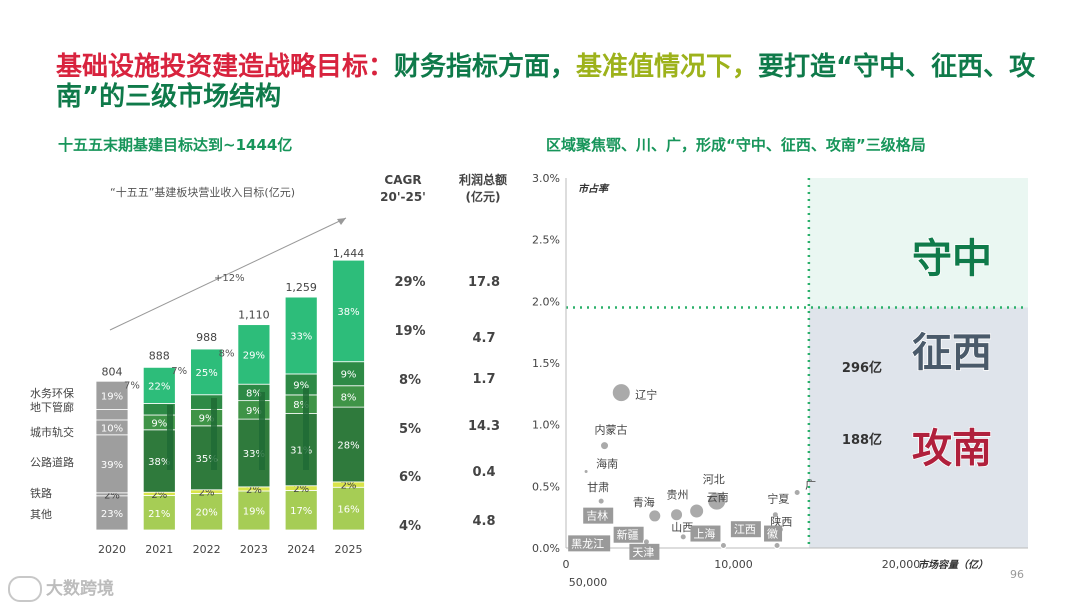  What do you see at coordinates (483, 379) in the screenshot?
I see `profit-value: 1.7` at bounding box center [483, 379].